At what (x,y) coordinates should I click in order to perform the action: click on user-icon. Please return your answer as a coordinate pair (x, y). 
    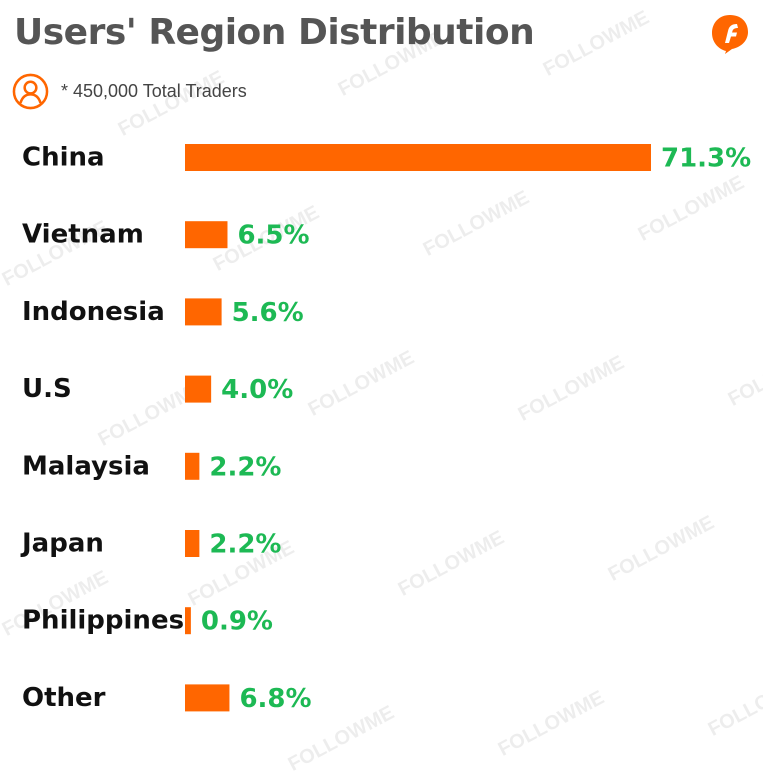
    Looking at the image, I should click on (30, 91).